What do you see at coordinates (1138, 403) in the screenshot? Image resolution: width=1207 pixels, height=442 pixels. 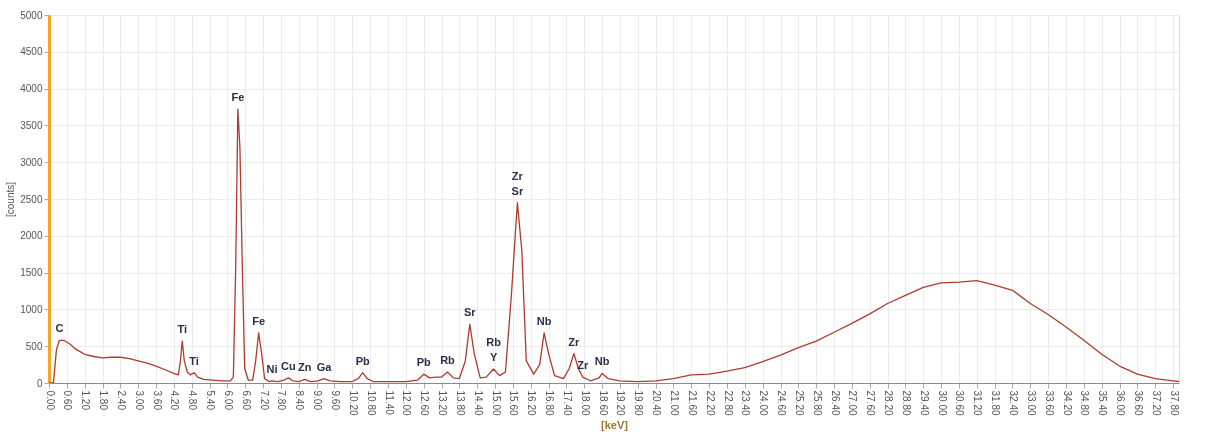 I see `x-tick-label: 36.60` at bounding box center [1138, 403].